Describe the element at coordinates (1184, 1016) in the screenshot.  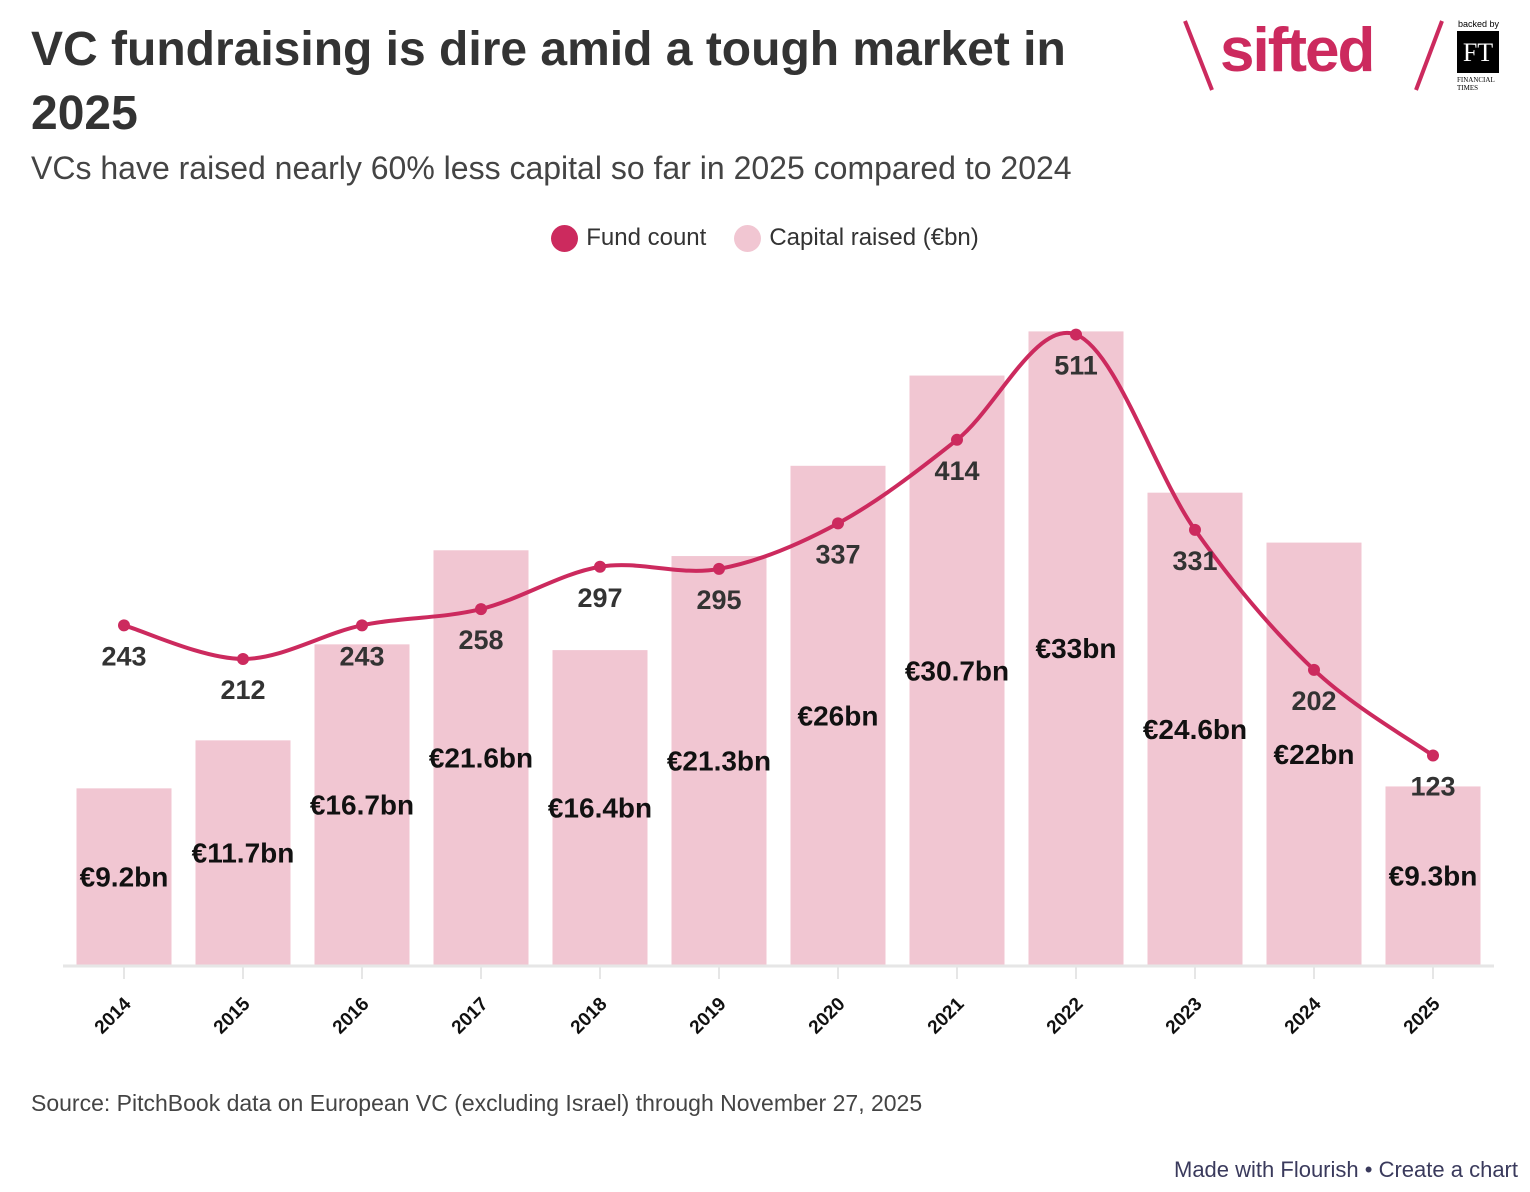
I see `x-tick-label-2023: 2023` at that location.